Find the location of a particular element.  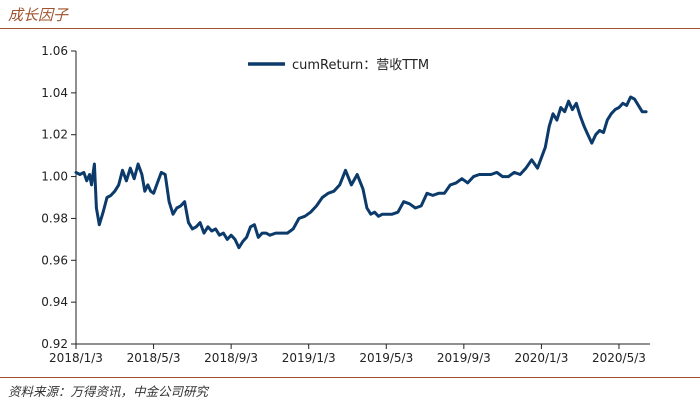

chart-title: 成长因子 is located at coordinates (38, 15).